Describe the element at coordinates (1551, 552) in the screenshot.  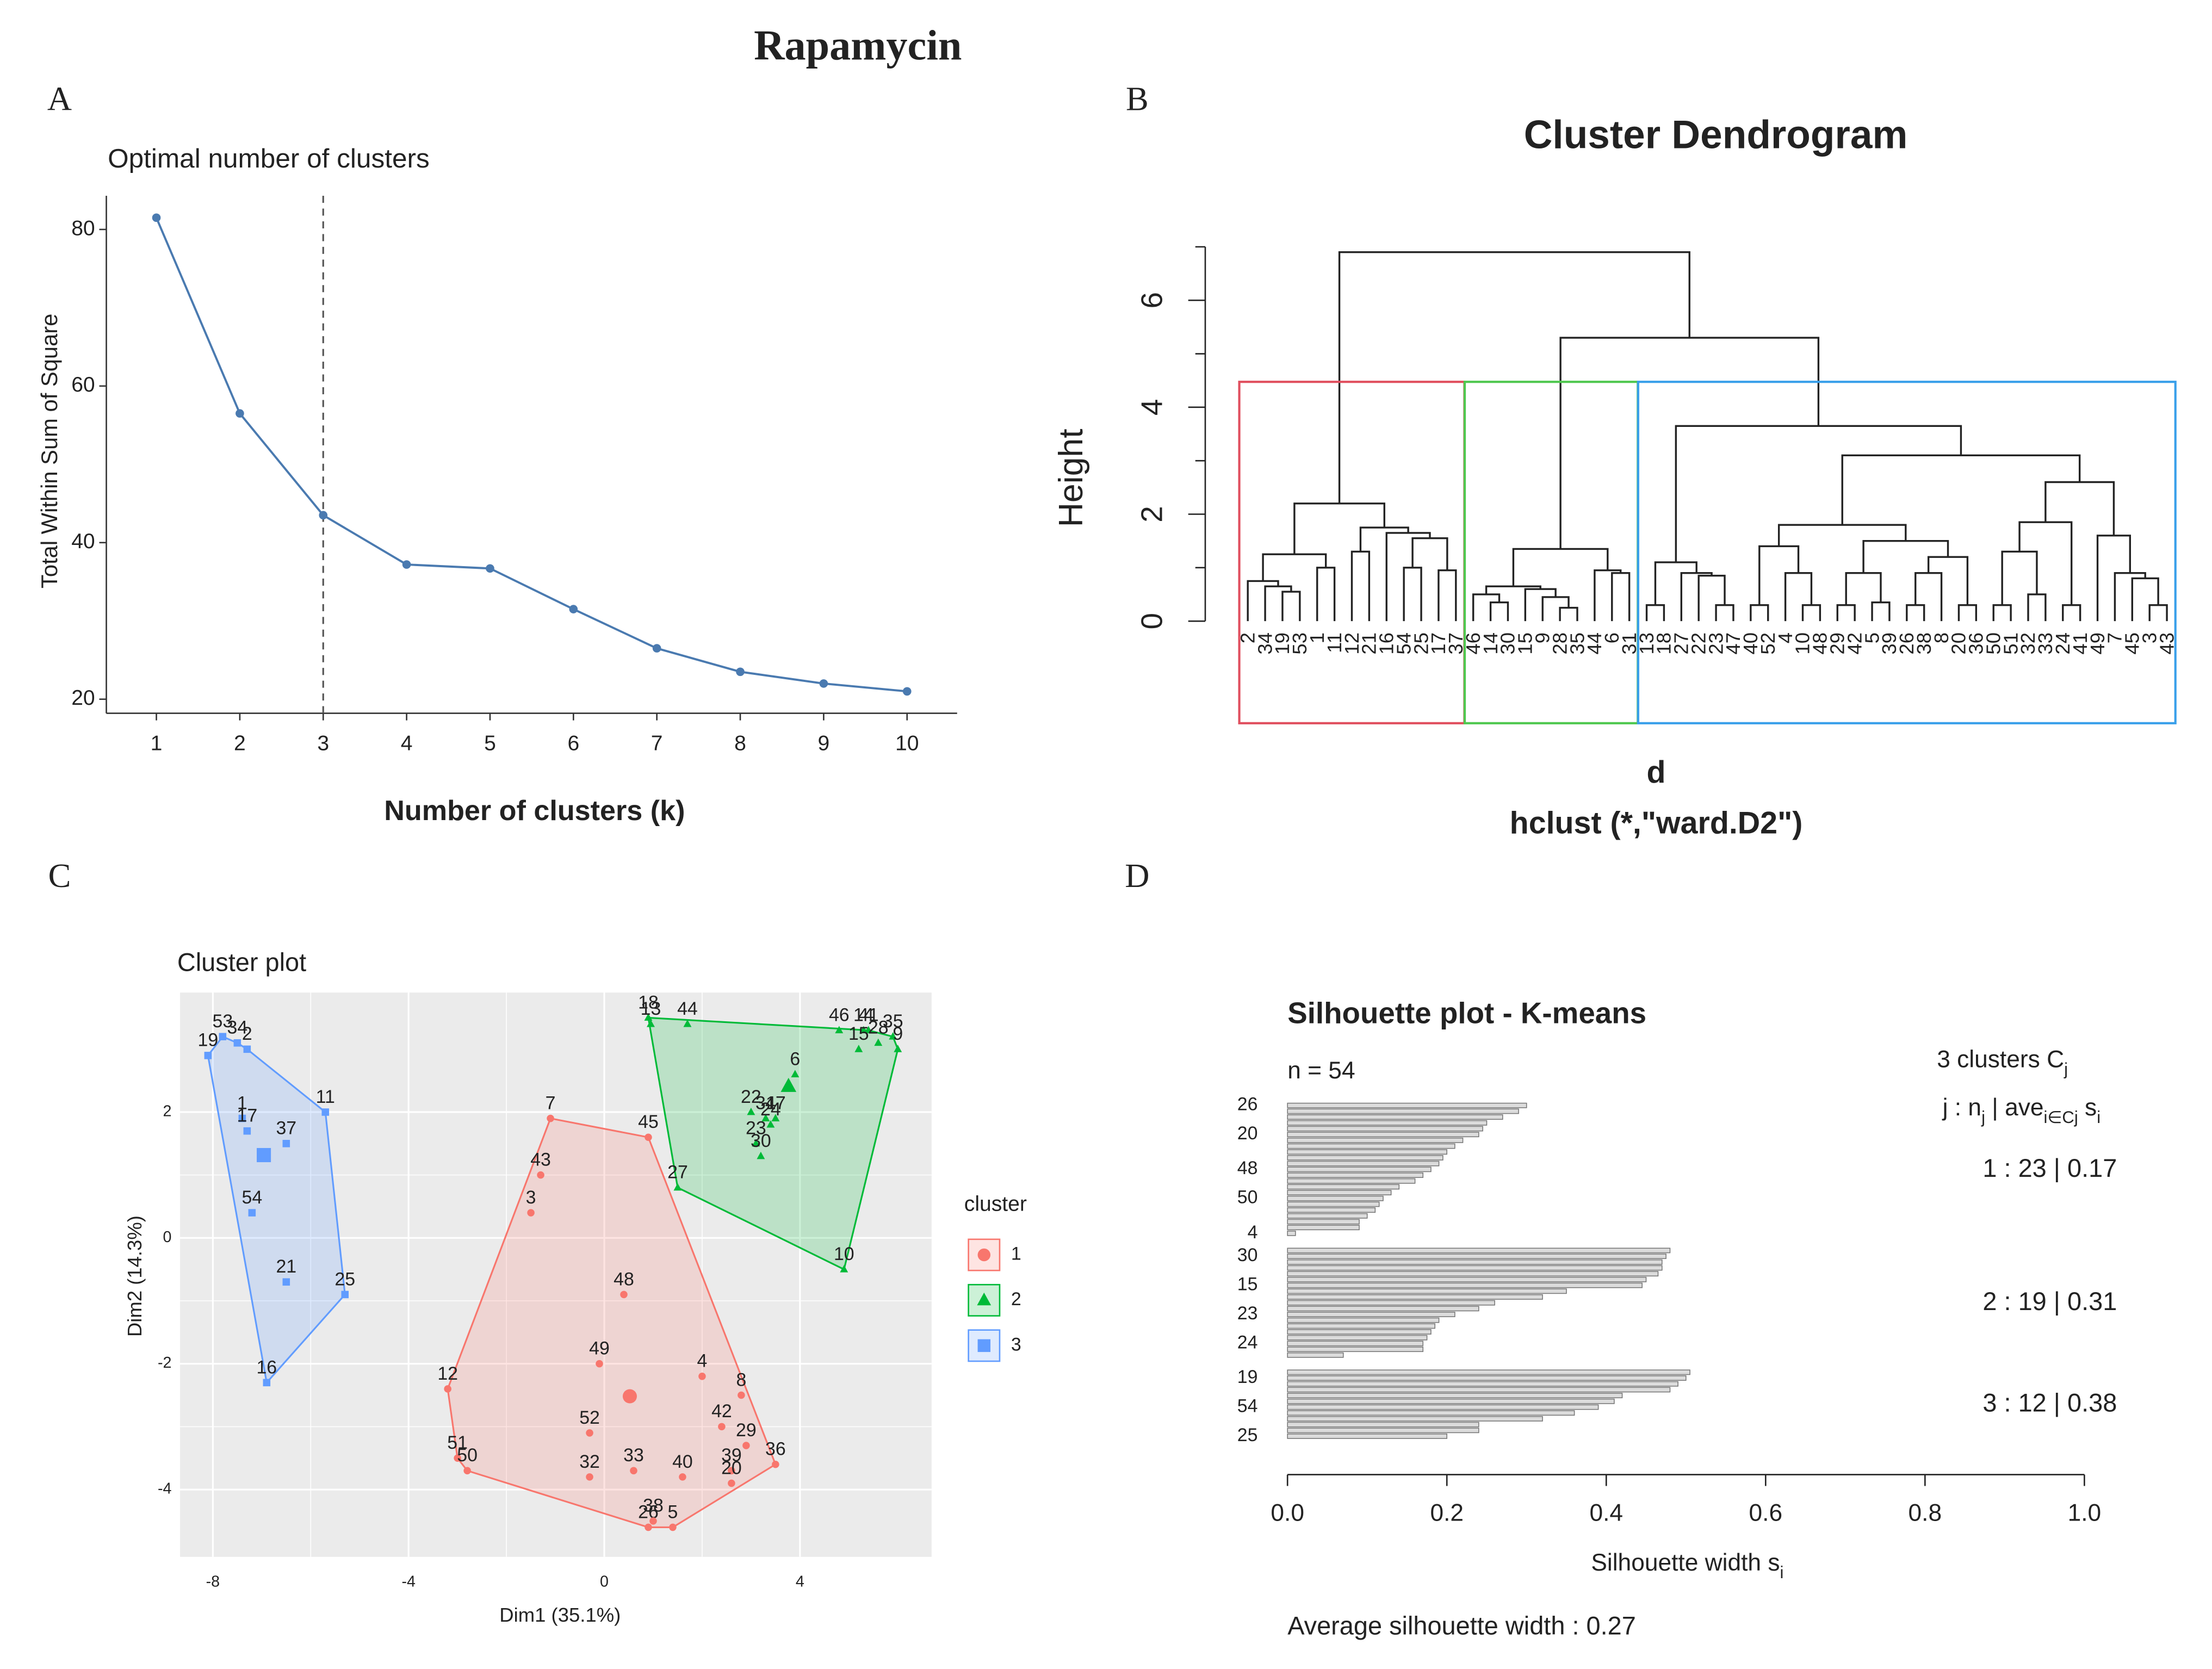
I see `cluster-box` at that location.